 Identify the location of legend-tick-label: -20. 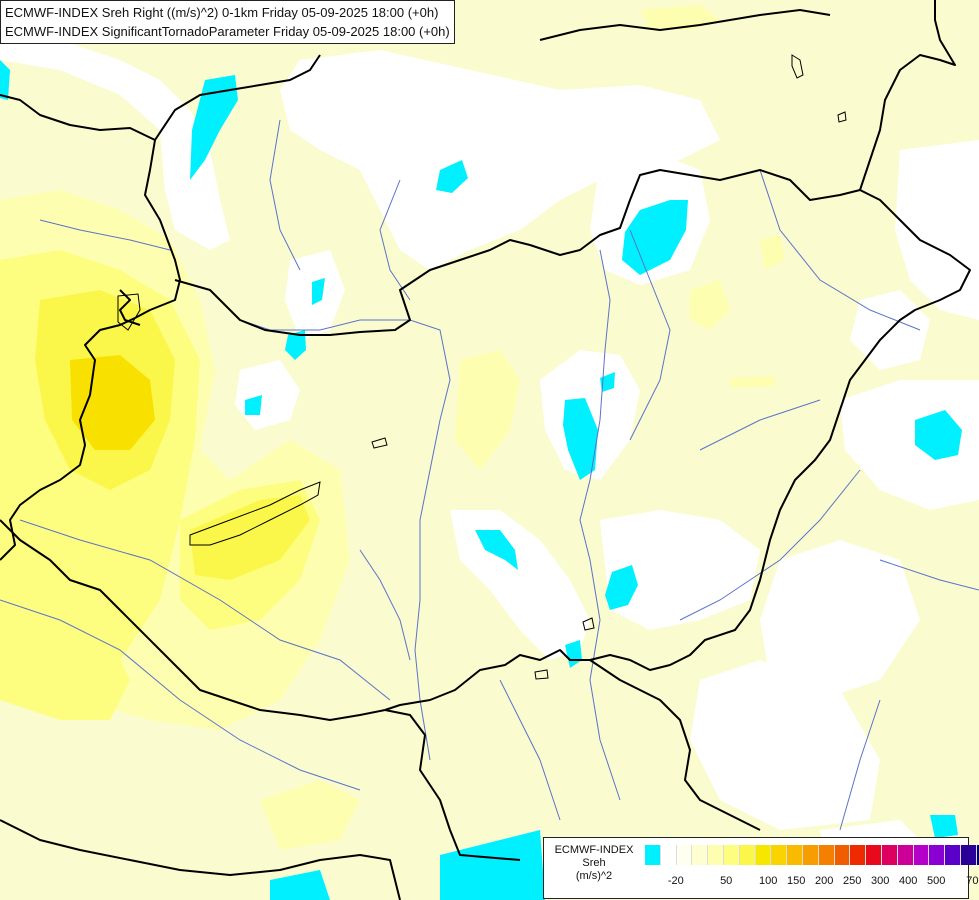
(675, 881).